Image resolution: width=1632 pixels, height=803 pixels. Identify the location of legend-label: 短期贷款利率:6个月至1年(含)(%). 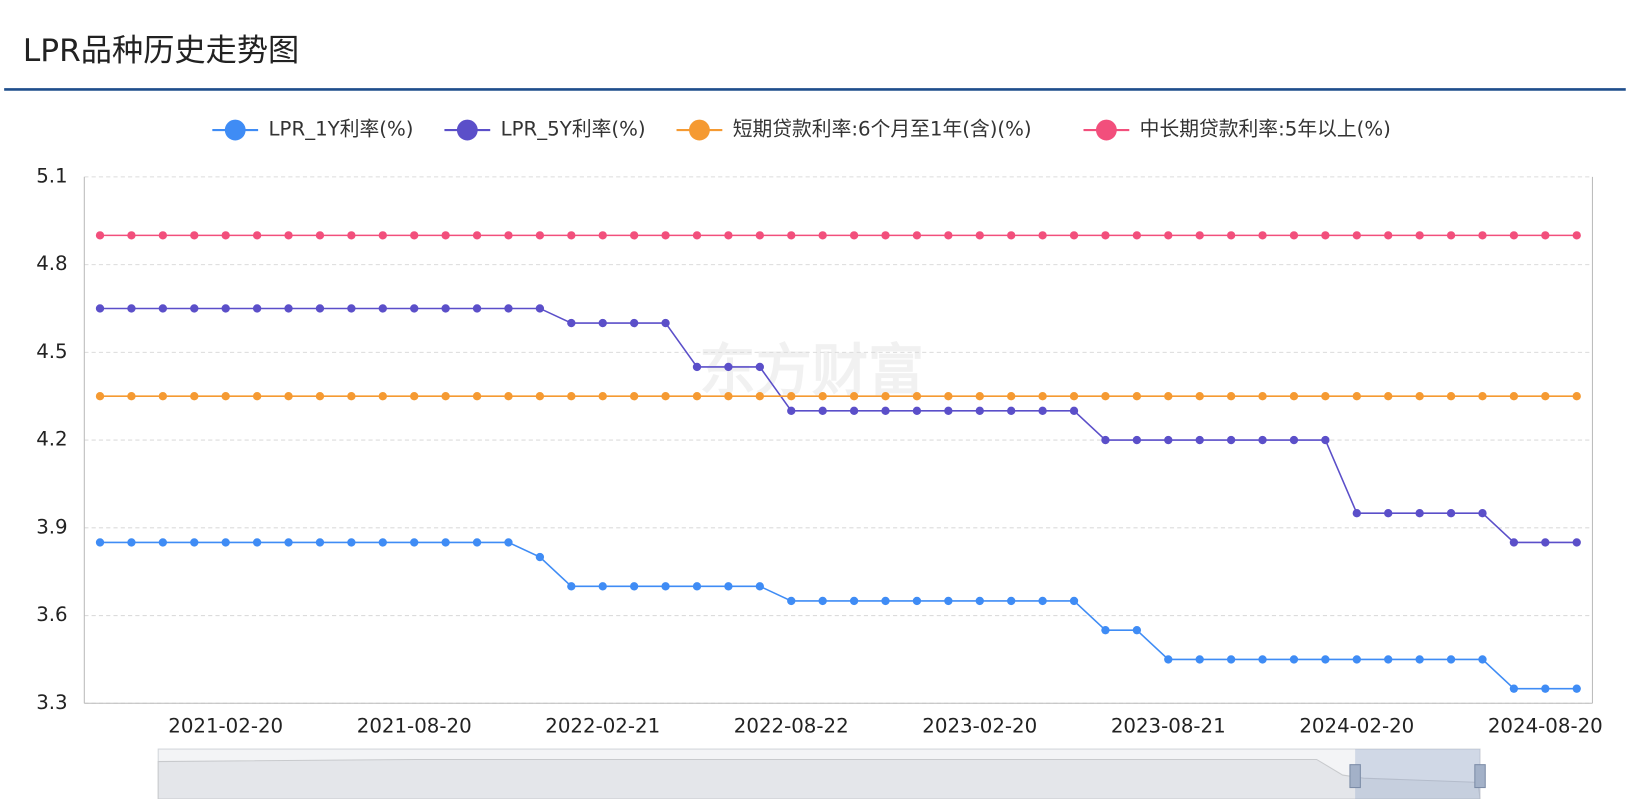
(882, 129).